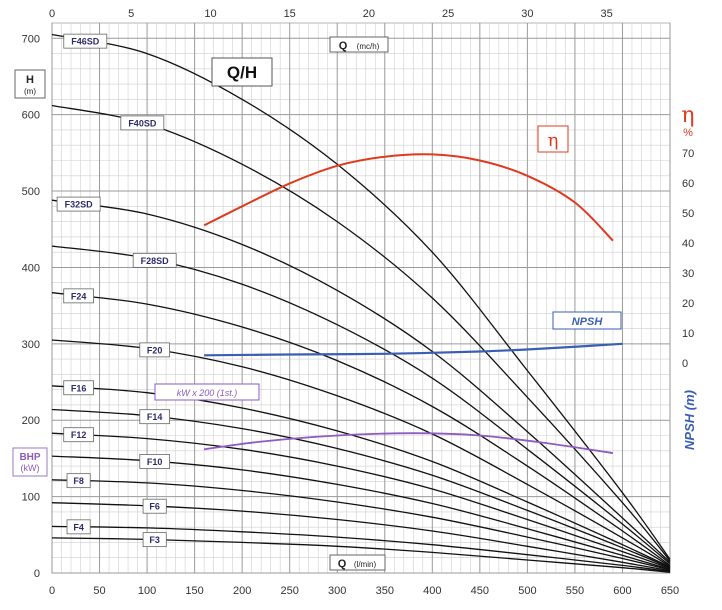 This screenshot has width=722, height=610. I want to click on x-tick-label: 250, so click(290, 591).